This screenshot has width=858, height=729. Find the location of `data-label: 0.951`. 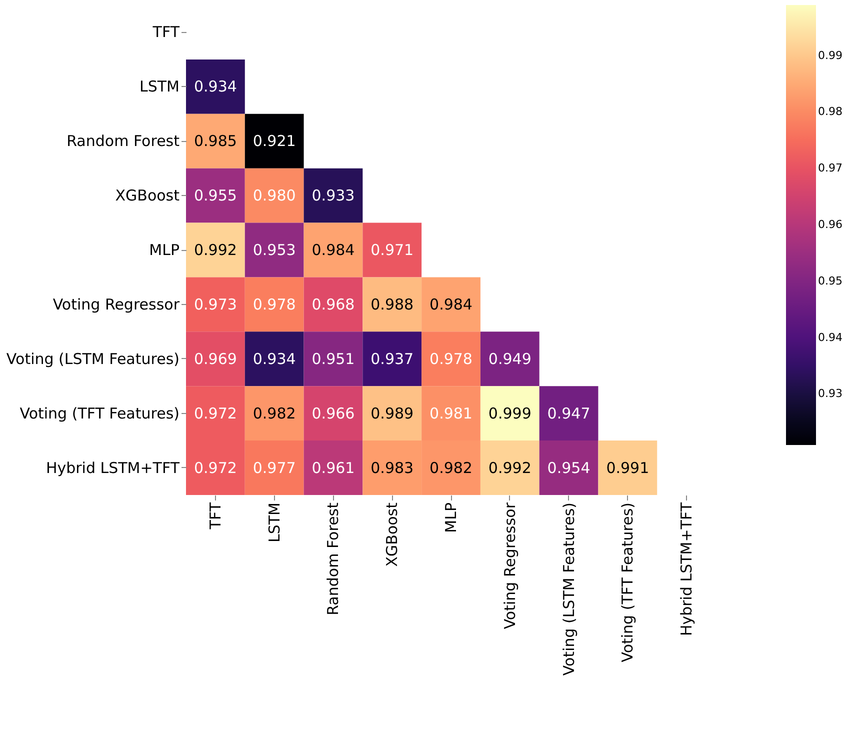

data-label: 0.951 is located at coordinates (333, 359).